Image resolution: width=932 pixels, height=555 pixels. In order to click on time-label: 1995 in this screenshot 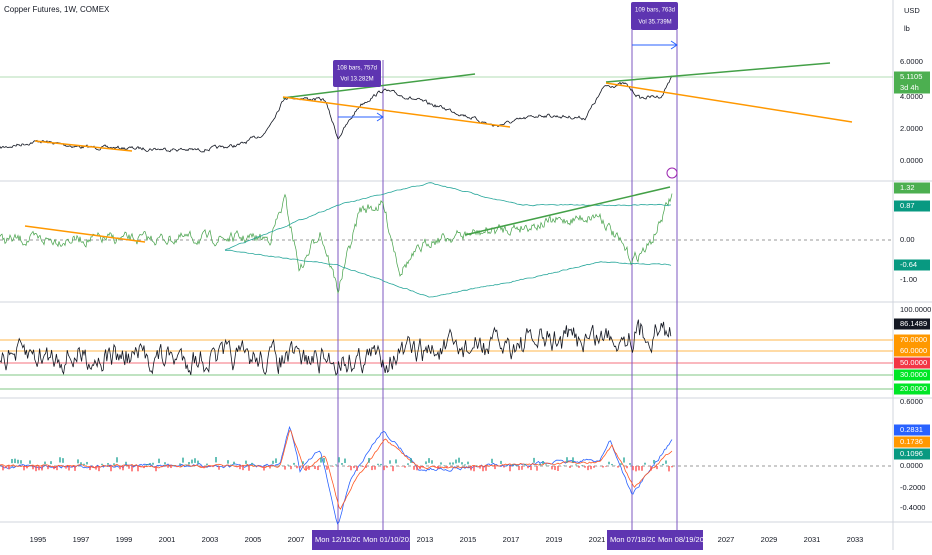, I will do `click(38, 539)`.